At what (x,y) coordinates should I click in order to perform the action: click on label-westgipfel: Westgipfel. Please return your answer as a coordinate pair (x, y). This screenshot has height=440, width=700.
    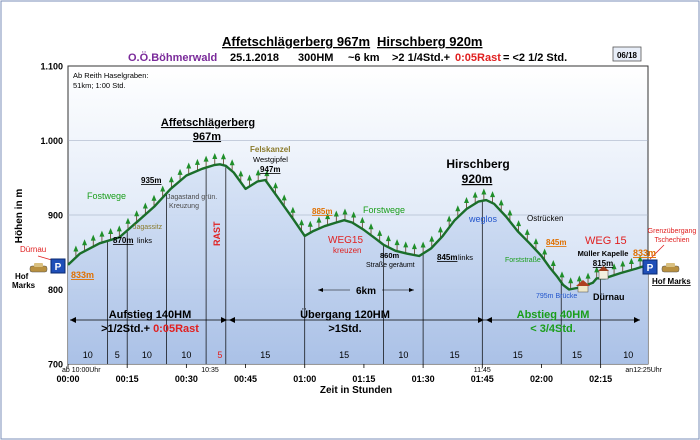
    Looking at the image, I should click on (270, 159).